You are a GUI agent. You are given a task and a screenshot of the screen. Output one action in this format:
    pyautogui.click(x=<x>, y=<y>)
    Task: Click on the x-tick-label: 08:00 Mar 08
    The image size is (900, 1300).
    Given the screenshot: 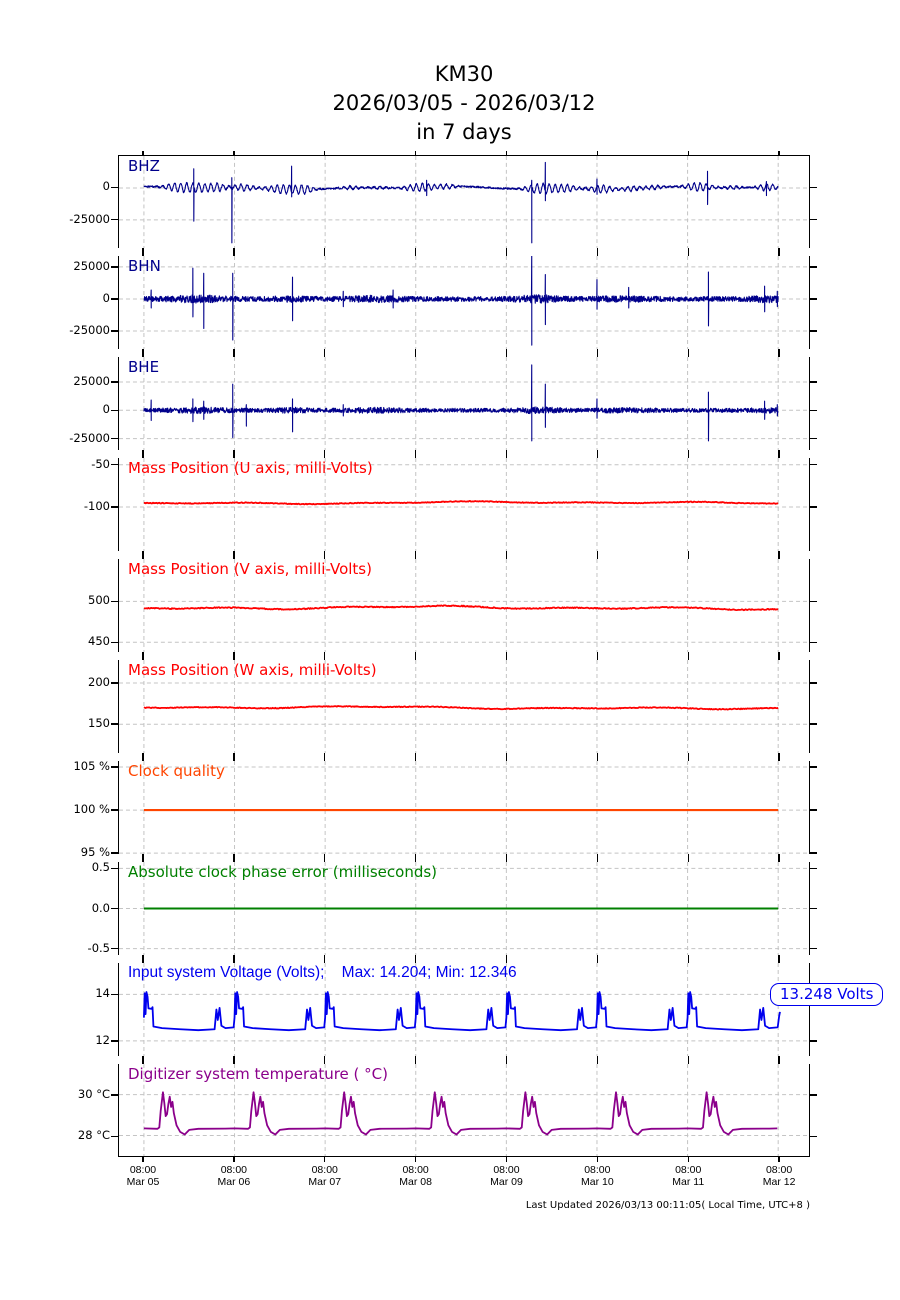 What is the action you would take?
    pyautogui.click(x=416, y=1176)
    